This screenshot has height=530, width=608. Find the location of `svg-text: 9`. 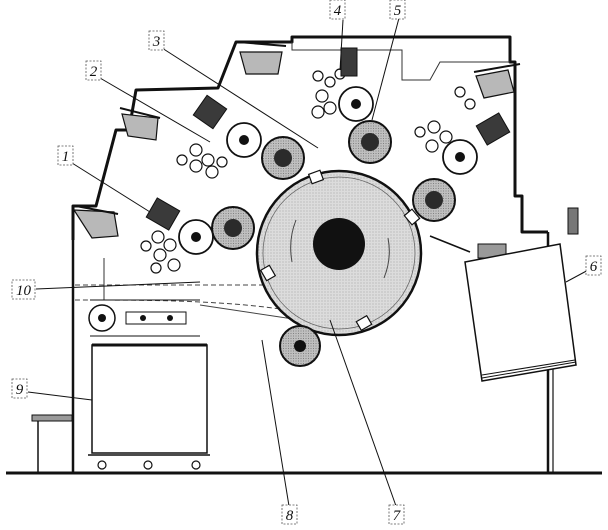

svg-text: 9 is located at coordinates (20, 390).